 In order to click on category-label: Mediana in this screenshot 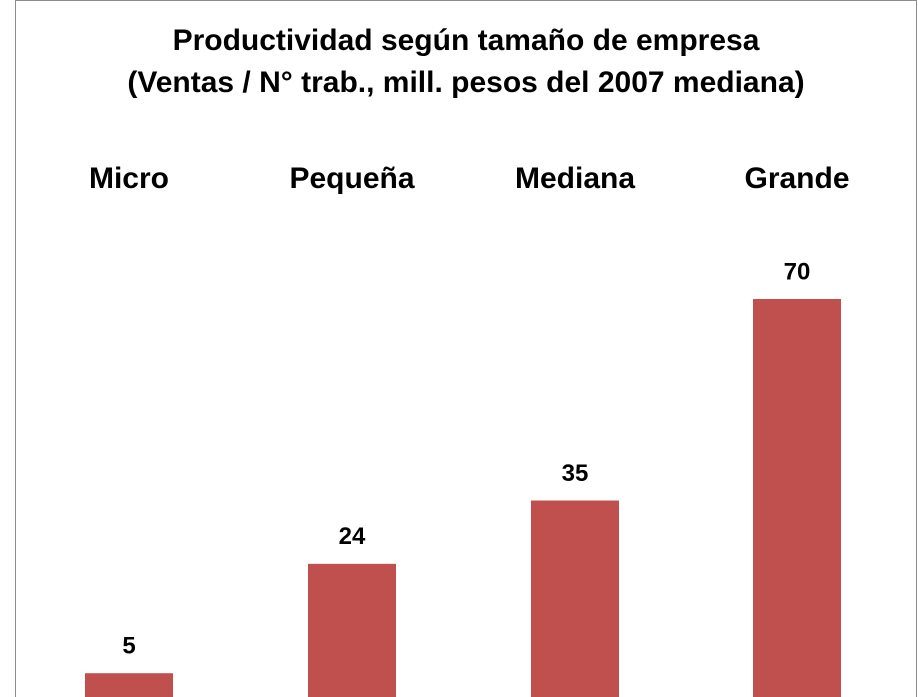, I will do `click(575, 178)`.